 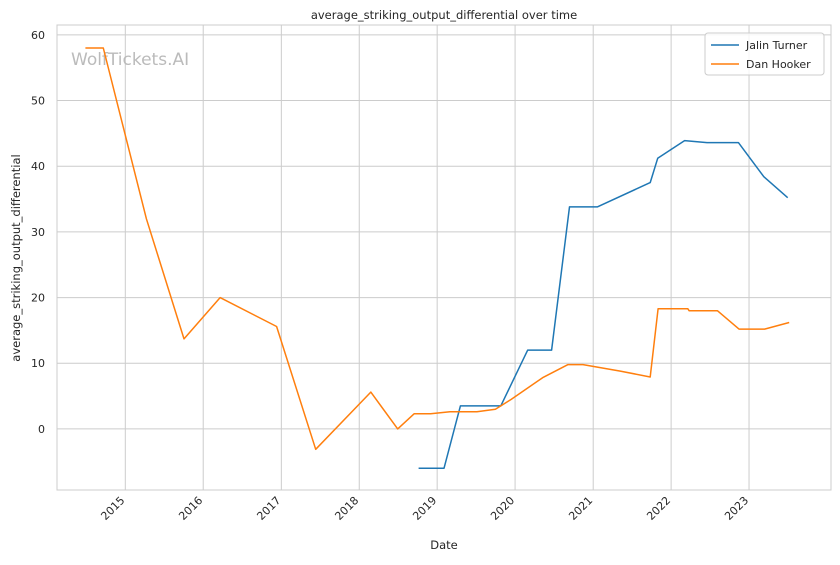 I want to click on legend-label-dan-hooker: Dan Hooker, so click(x=778, y=64).